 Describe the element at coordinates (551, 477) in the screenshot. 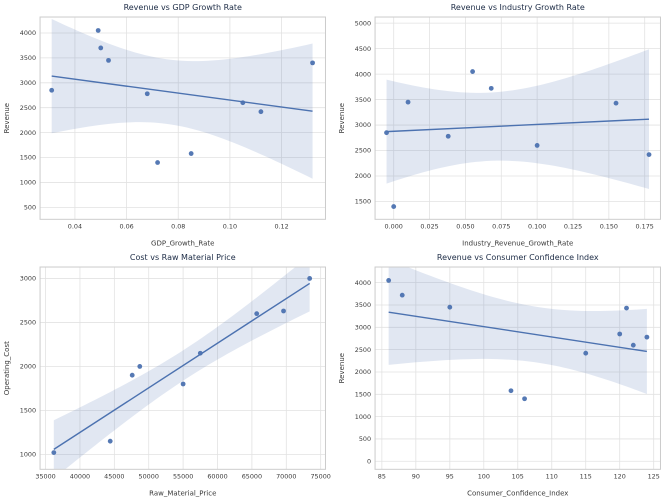

I see `x-tick-label: 110` at that location.